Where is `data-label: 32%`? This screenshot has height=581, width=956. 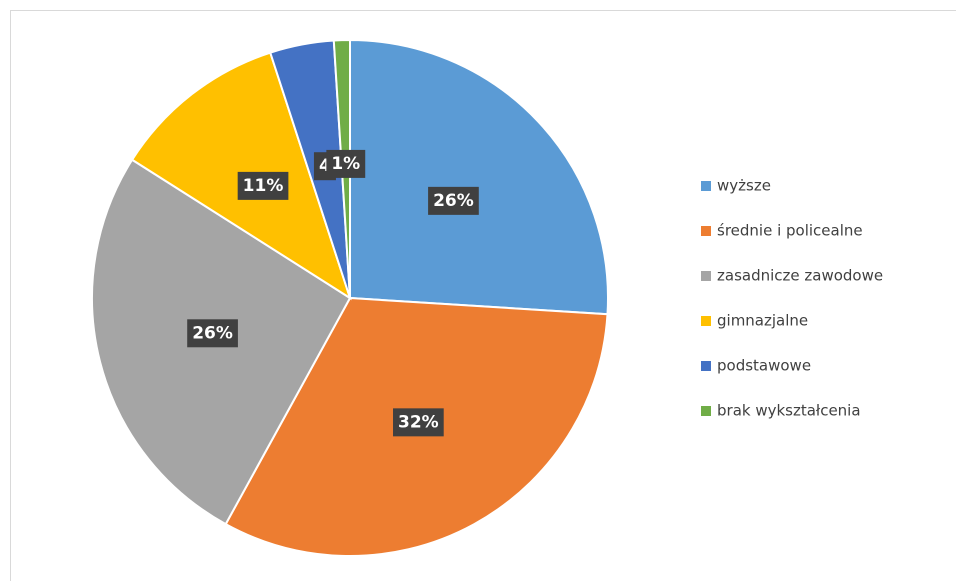 data-label: 32% is located at coordinates (418, 422).